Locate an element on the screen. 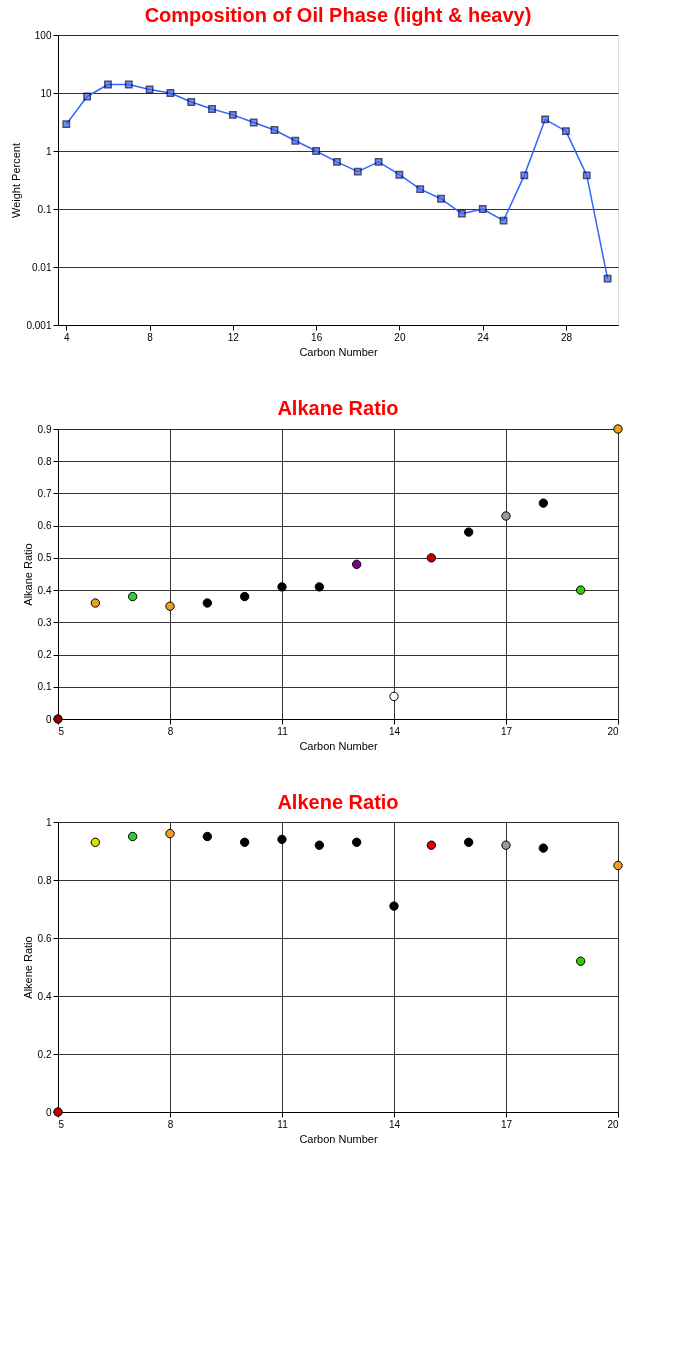 This screenshot has width=683, height=1350. x-tick-label: 16 is located at coordinates (317, 337).